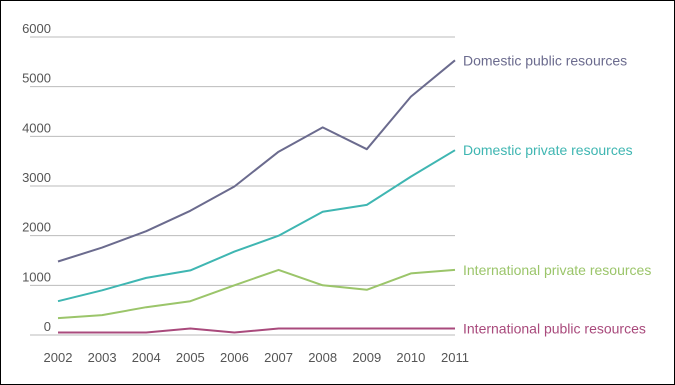 The image size is (675, 385). I want to click on y-tick-label: 1000, so click(36, 276).